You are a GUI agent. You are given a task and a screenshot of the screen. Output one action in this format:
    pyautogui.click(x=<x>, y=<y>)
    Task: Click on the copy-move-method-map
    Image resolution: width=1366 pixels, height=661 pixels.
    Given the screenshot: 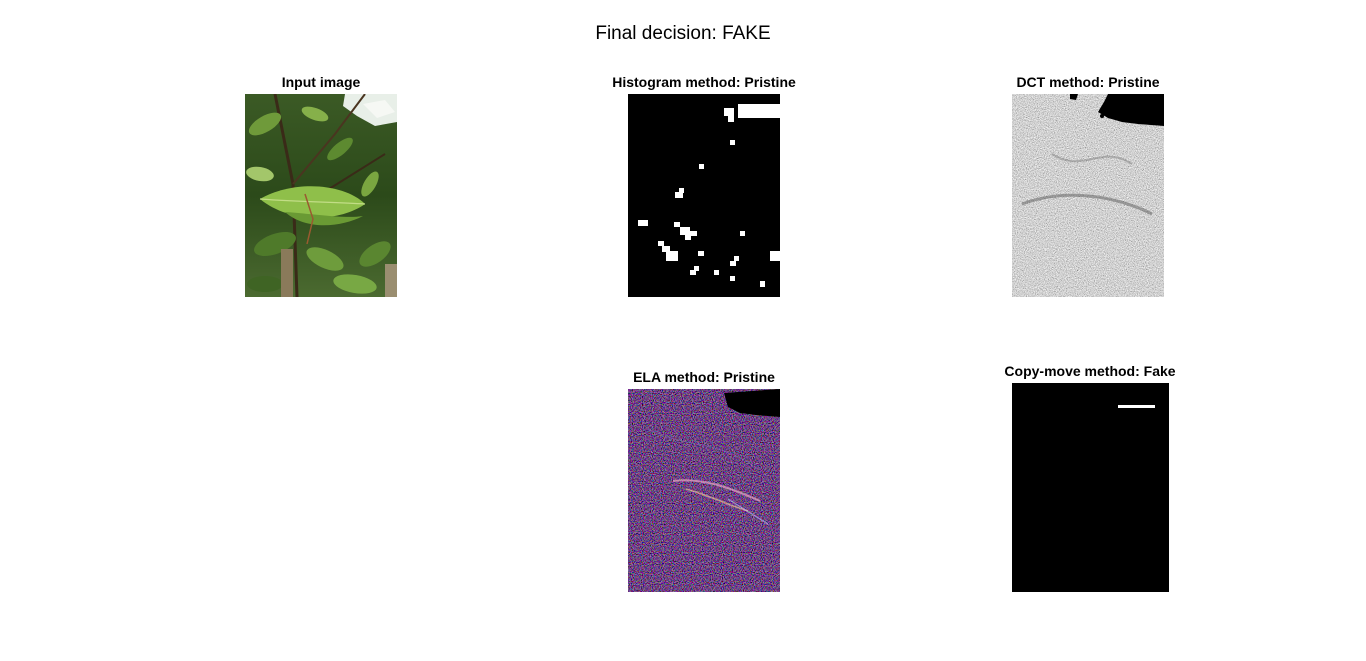 What is the action you would take?
    pyautogui.click(x=1090, y=487)
    